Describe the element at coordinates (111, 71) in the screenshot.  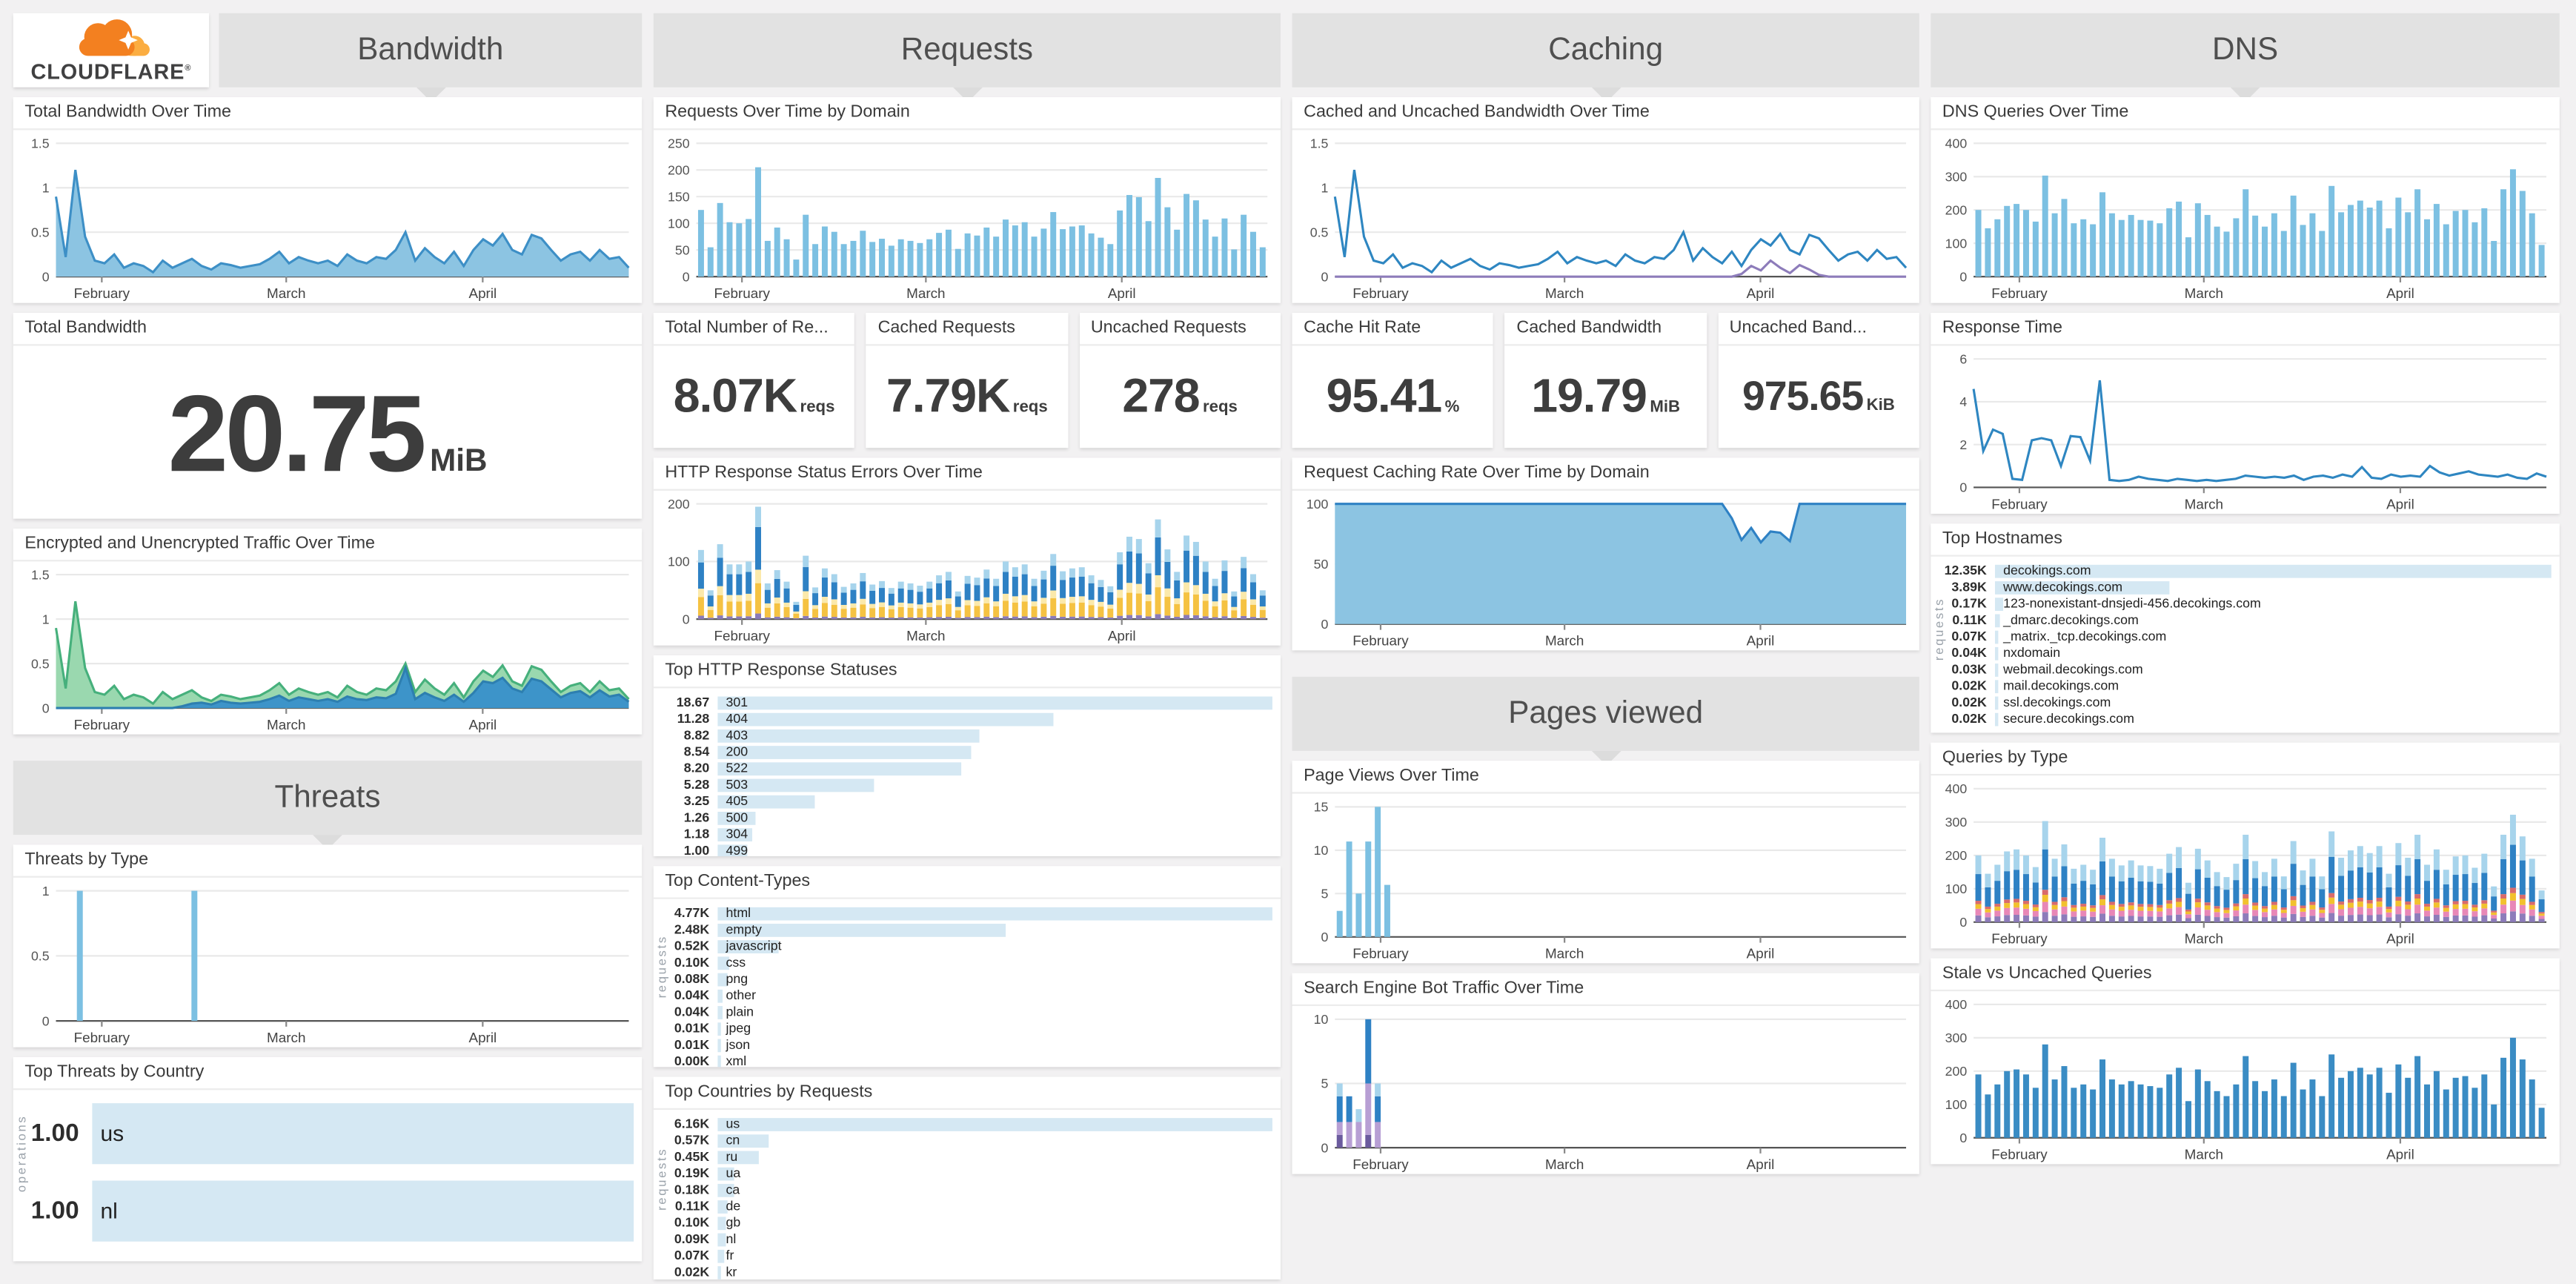
I see `brand-text: CLOUDFLARE®` at that location.